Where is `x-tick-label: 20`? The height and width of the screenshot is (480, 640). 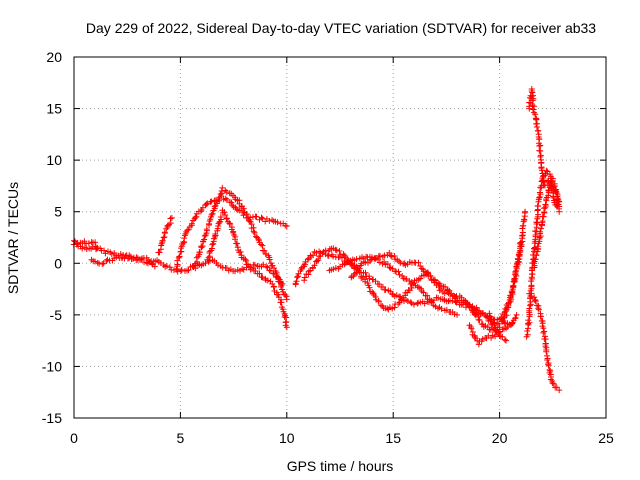
x-tick-label: 20 is located at coordinates (500, 438).